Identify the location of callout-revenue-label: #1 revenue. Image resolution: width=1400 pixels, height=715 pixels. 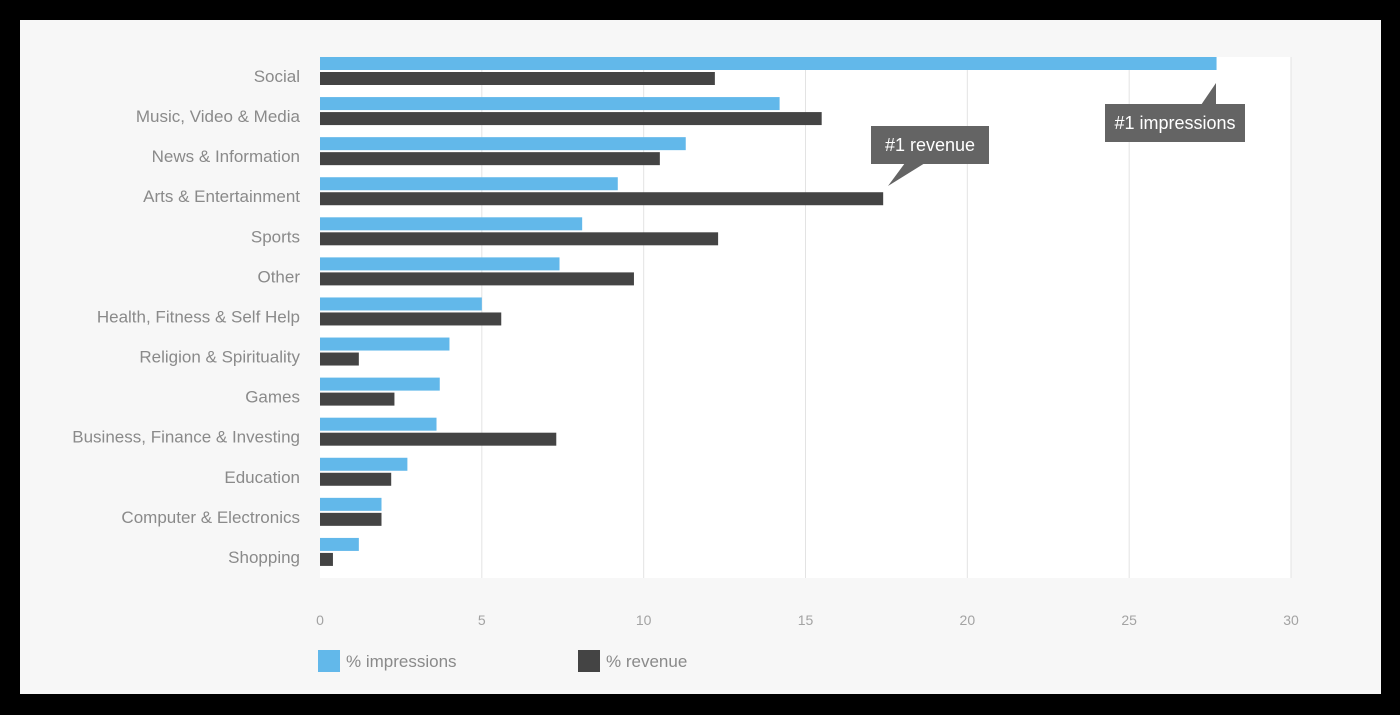
(930, 145).